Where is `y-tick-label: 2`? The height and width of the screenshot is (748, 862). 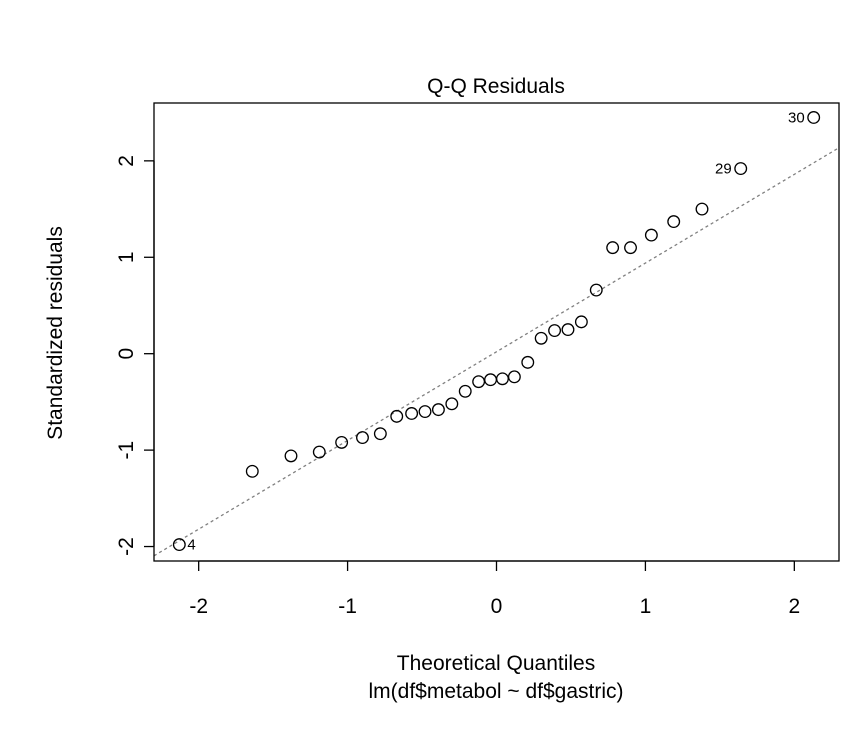 y-tick-label: 2 is located at coordinates (126, 161).